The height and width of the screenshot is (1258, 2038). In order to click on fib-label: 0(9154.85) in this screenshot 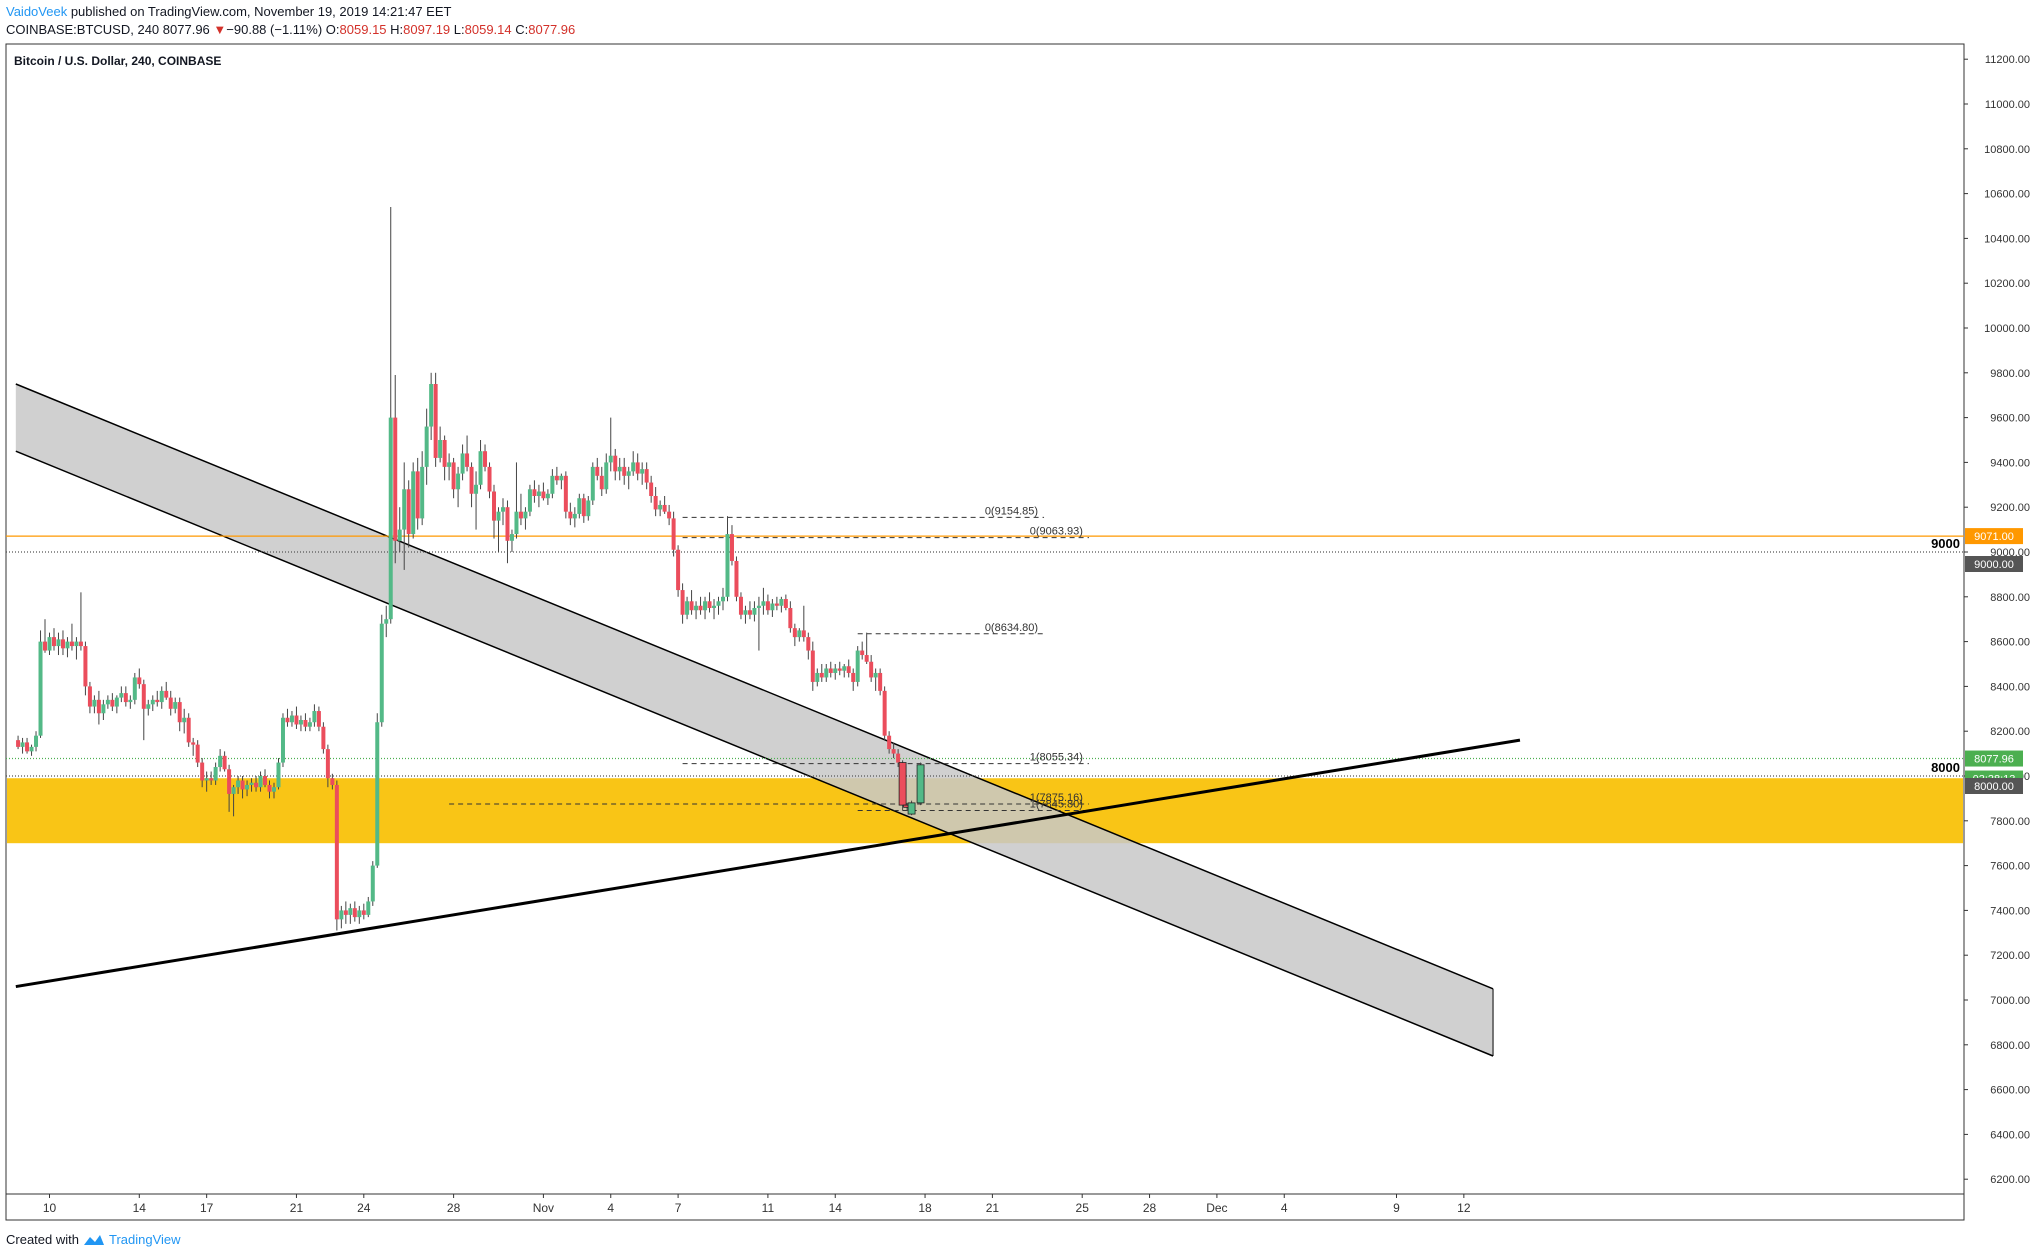, I will do `click(1011, 511)`.